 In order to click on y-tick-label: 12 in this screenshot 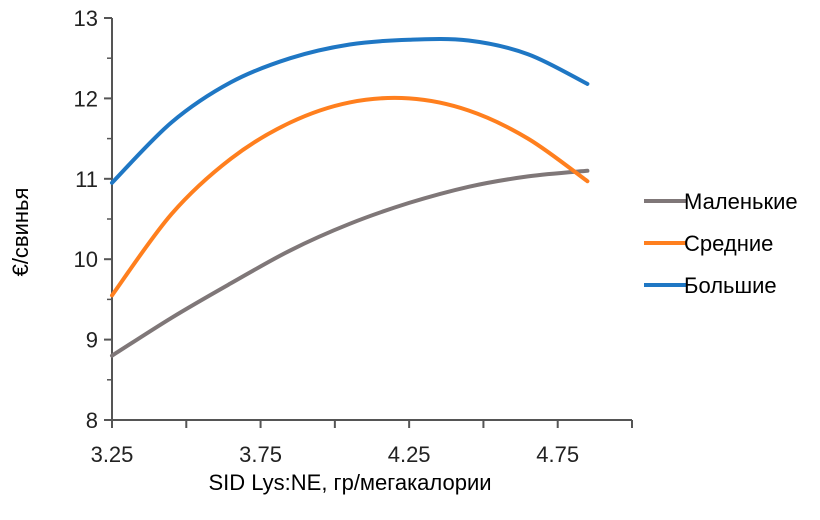, I will do `click(86, 98)`.